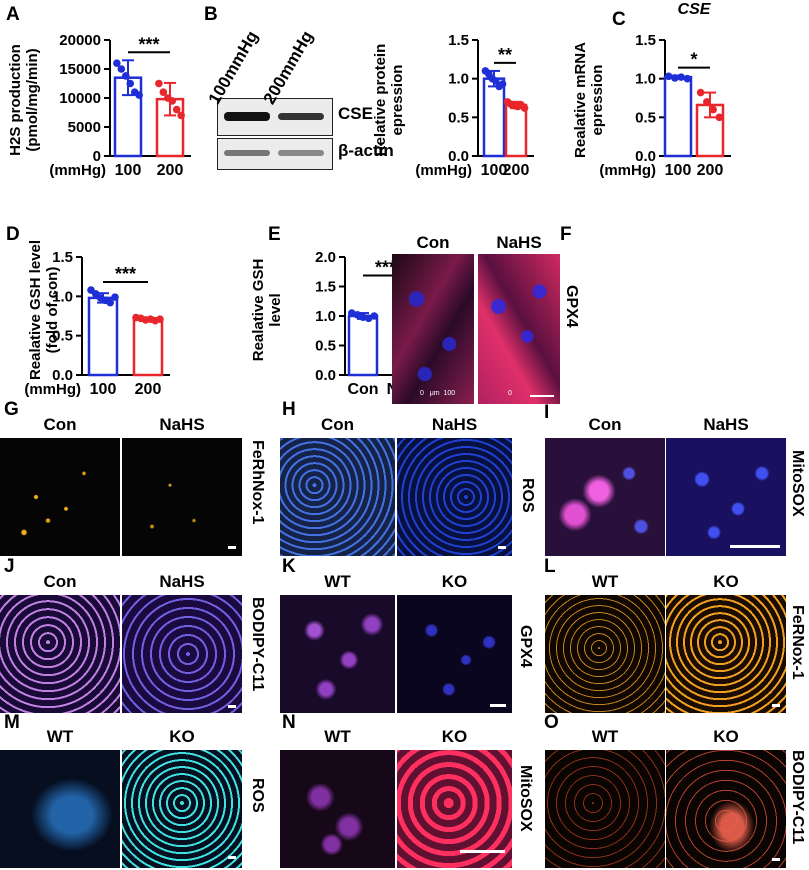 Image resolution: width=809 pixels, height=870 pixels. Describe the element at coordinates (546, 412) in the screenshot. I see `panel-letter-i: I` at that location.